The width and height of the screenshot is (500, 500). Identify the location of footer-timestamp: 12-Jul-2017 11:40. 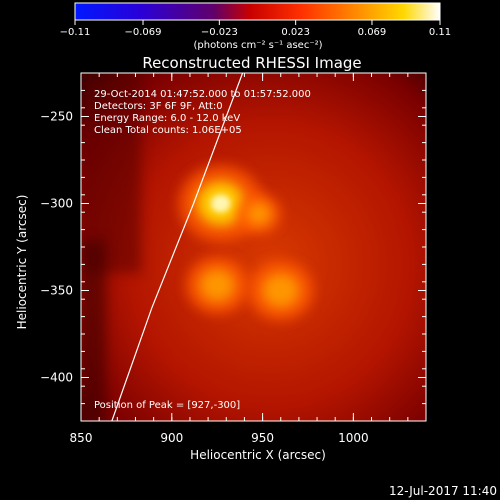
(443, 491).